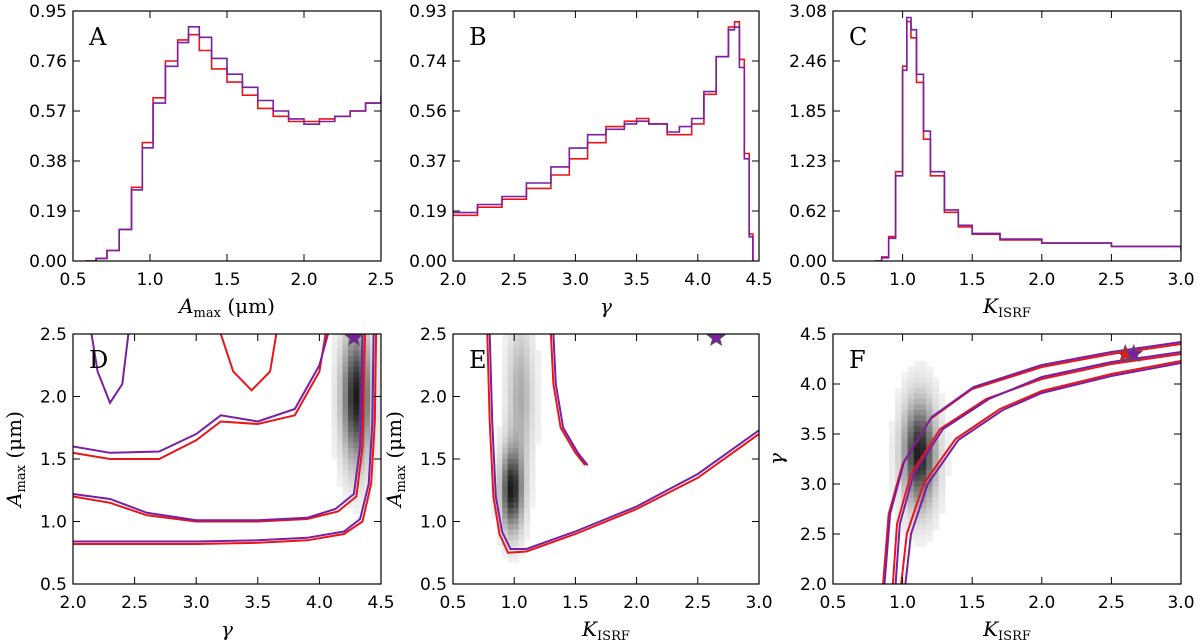  Describe the element at coordinates (303, 280) in the screenshot. I see `x-tick-label: 2.0` at that location.